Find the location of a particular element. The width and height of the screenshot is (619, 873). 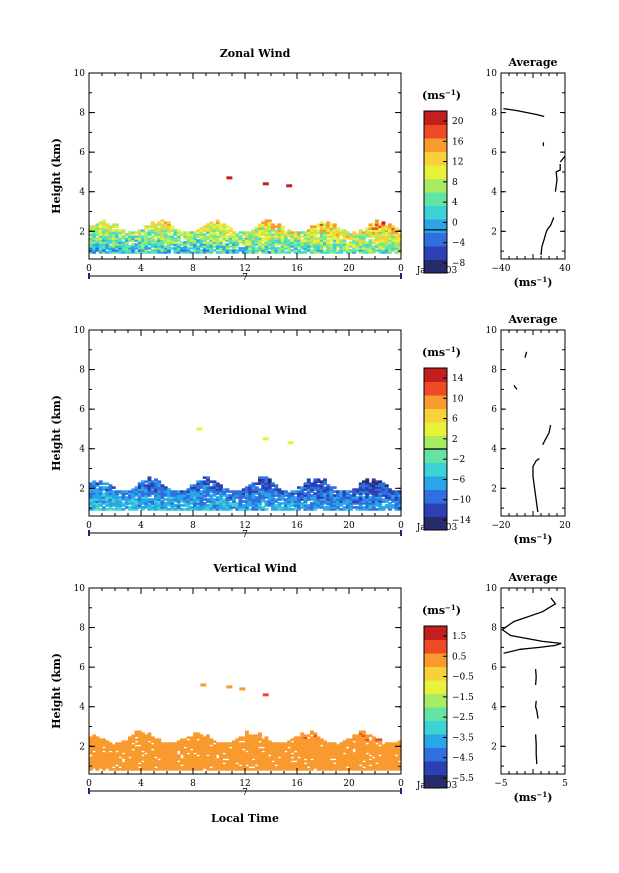

average-title: Average is located at coordinates (532, 319).